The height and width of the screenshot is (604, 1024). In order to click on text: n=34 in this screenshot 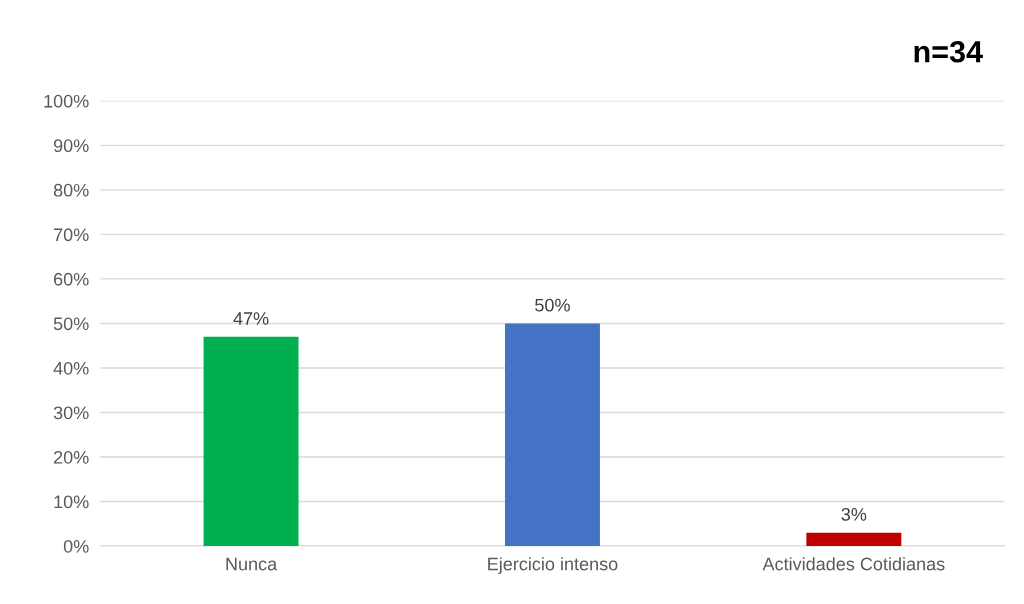, I will do `click(948, 51)`.